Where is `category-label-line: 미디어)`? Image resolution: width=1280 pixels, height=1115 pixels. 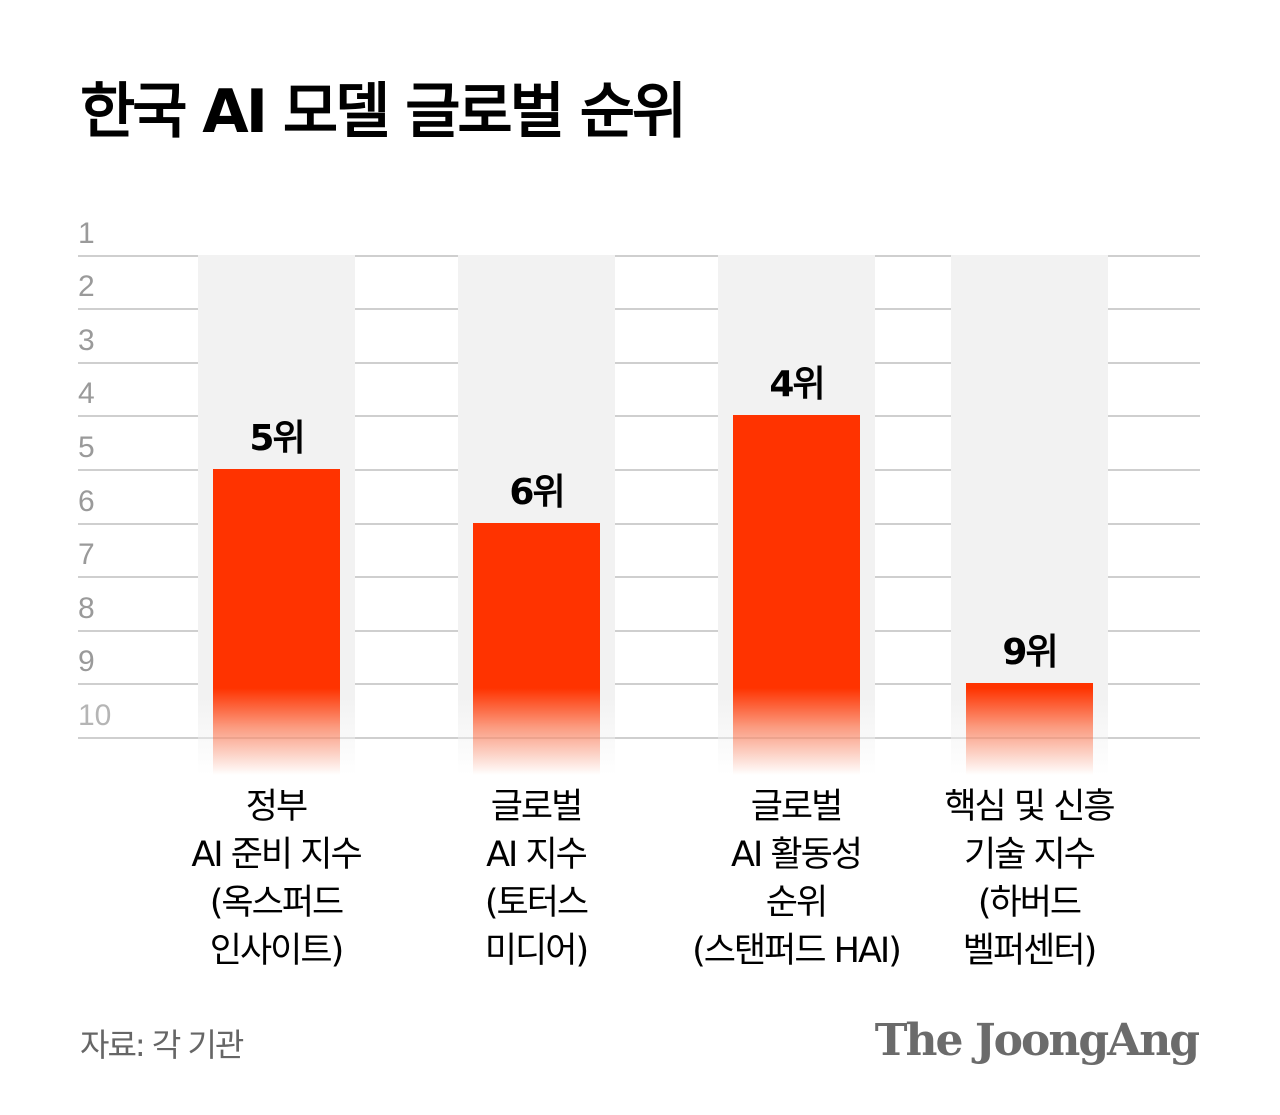
category-label-line: 미디어) is located at coordinates (536, 951).